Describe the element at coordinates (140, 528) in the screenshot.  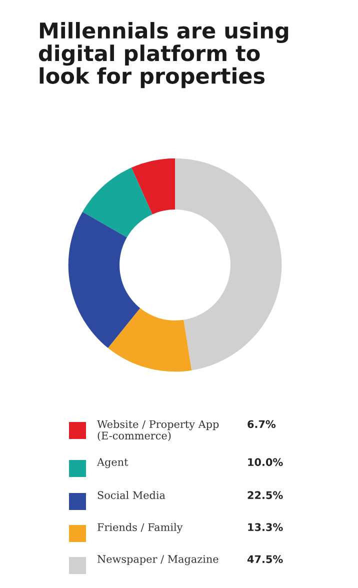
I see `legend-label: Friends / Family` at that location.